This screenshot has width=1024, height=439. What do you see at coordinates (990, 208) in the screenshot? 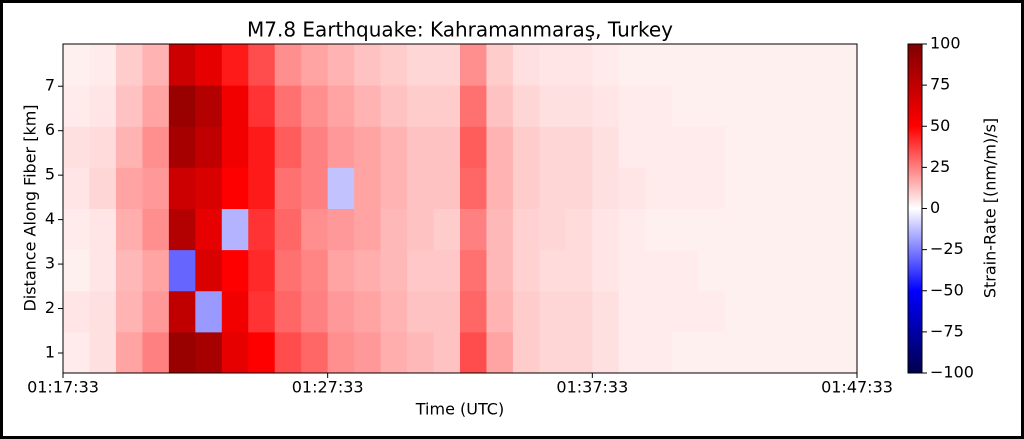
I see `colorbar-label: Strain-Rate [(nm/m)/s]` at bounding box center [990, 208].